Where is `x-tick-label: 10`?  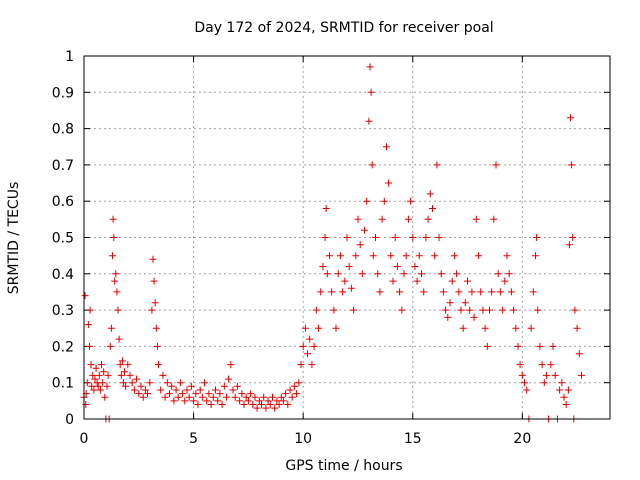
x-tick-label: 10 is located at coordinates (303, 439).